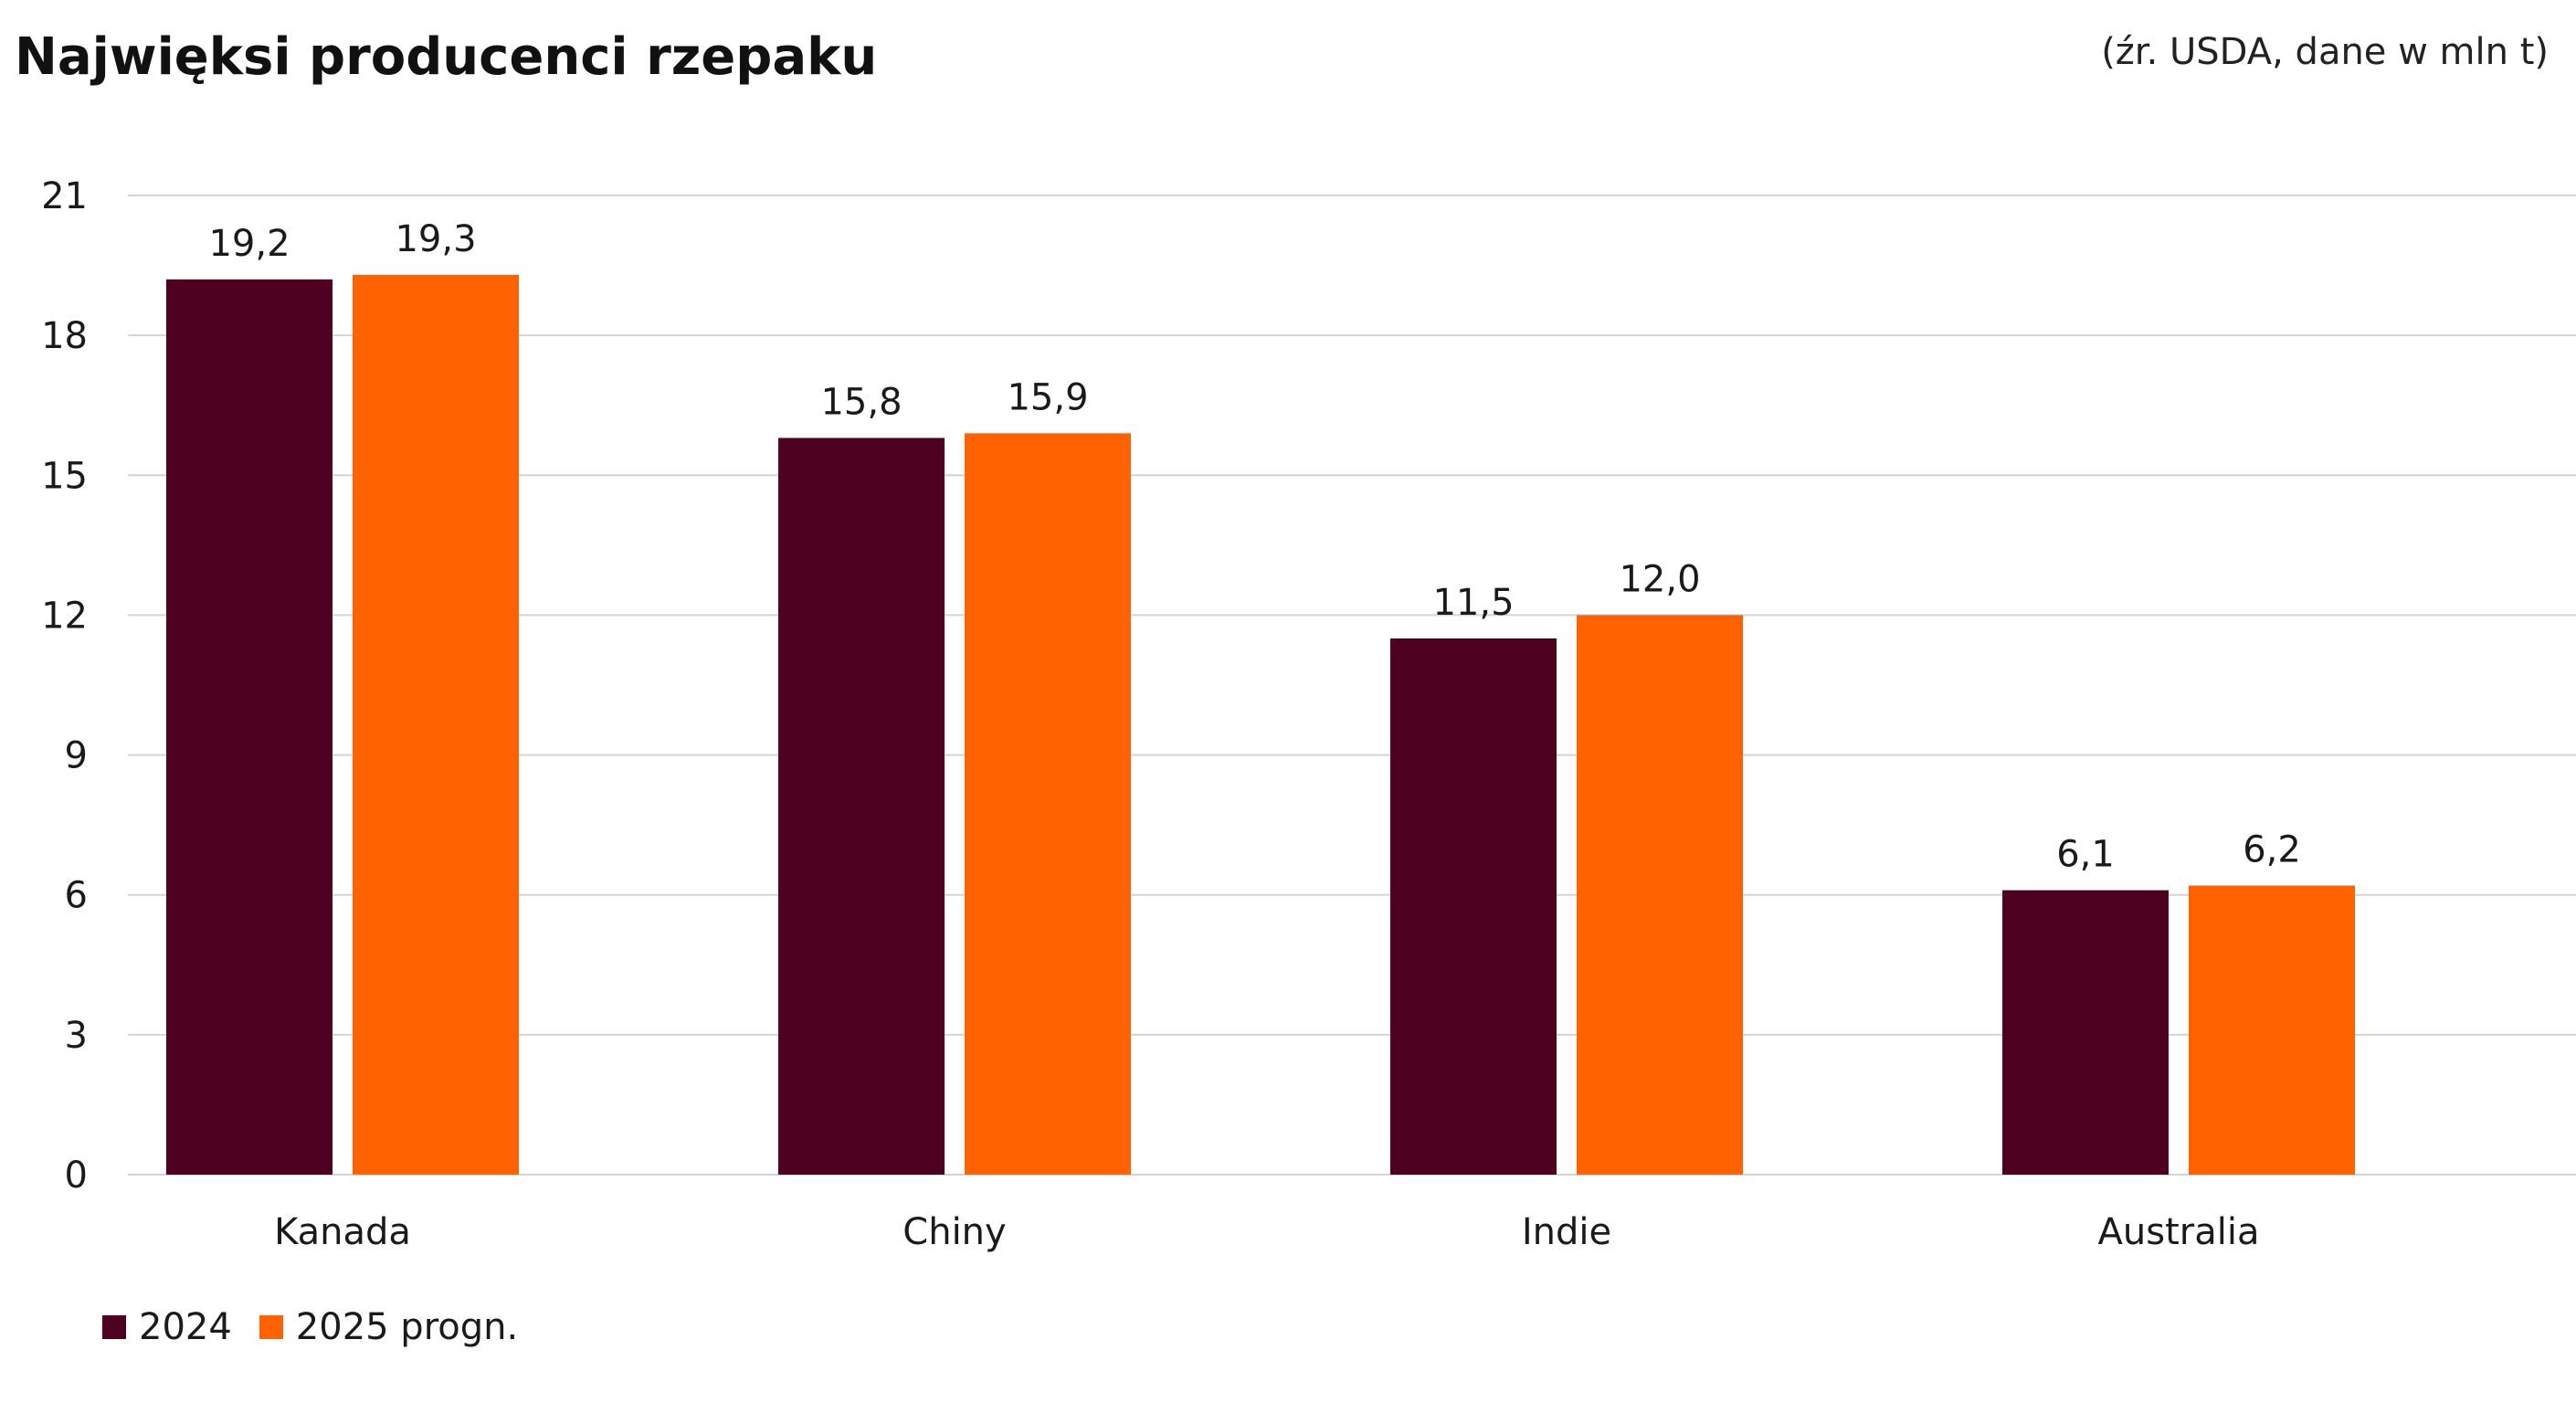 The width and height of the screenshot is (2576, 1424). I want to click on y-tick-label: 18, so click(64, 336).